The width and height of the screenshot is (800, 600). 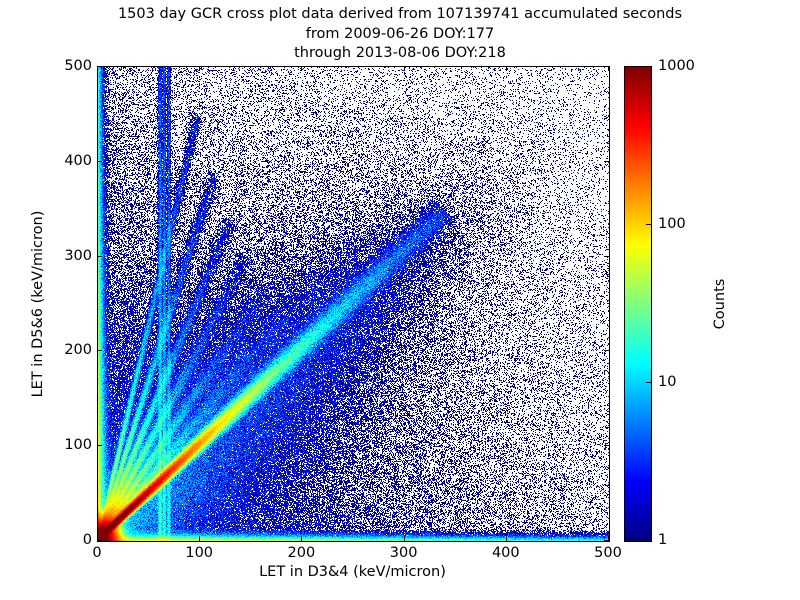 I want to click on x-tick-label-group: 0 100 200 300 400 500, so click(x=400, y=556).